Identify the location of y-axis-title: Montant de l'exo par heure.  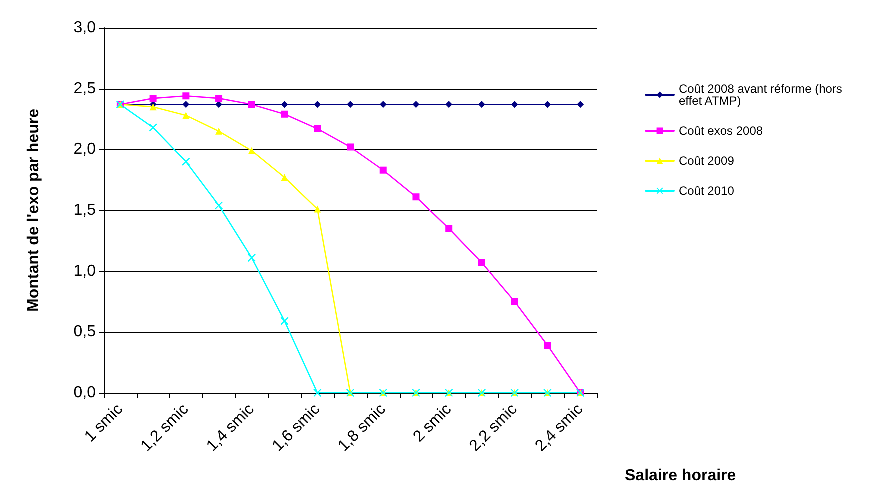
(34, 210).